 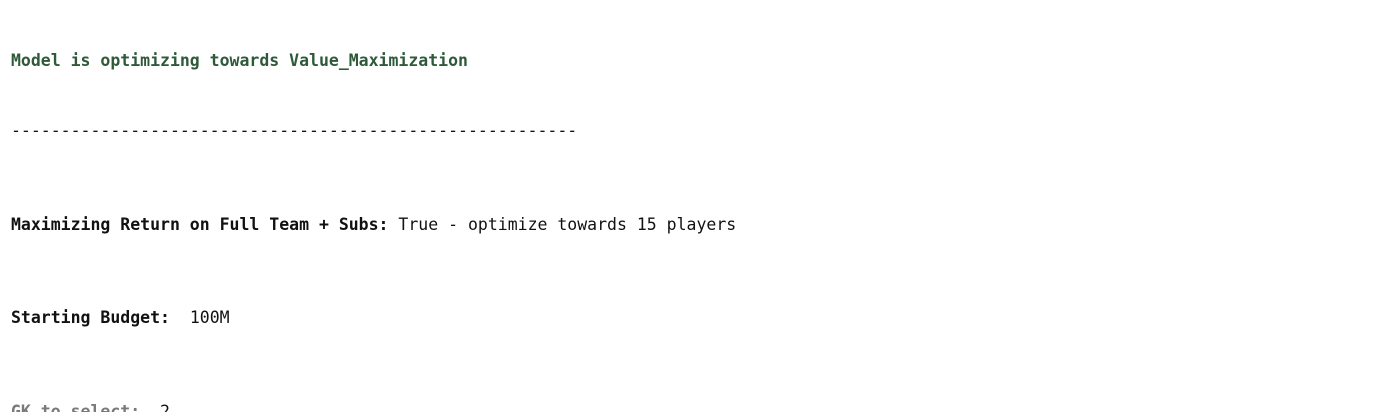 I want to click on gk-value: 2, so click(x=155, y=406).